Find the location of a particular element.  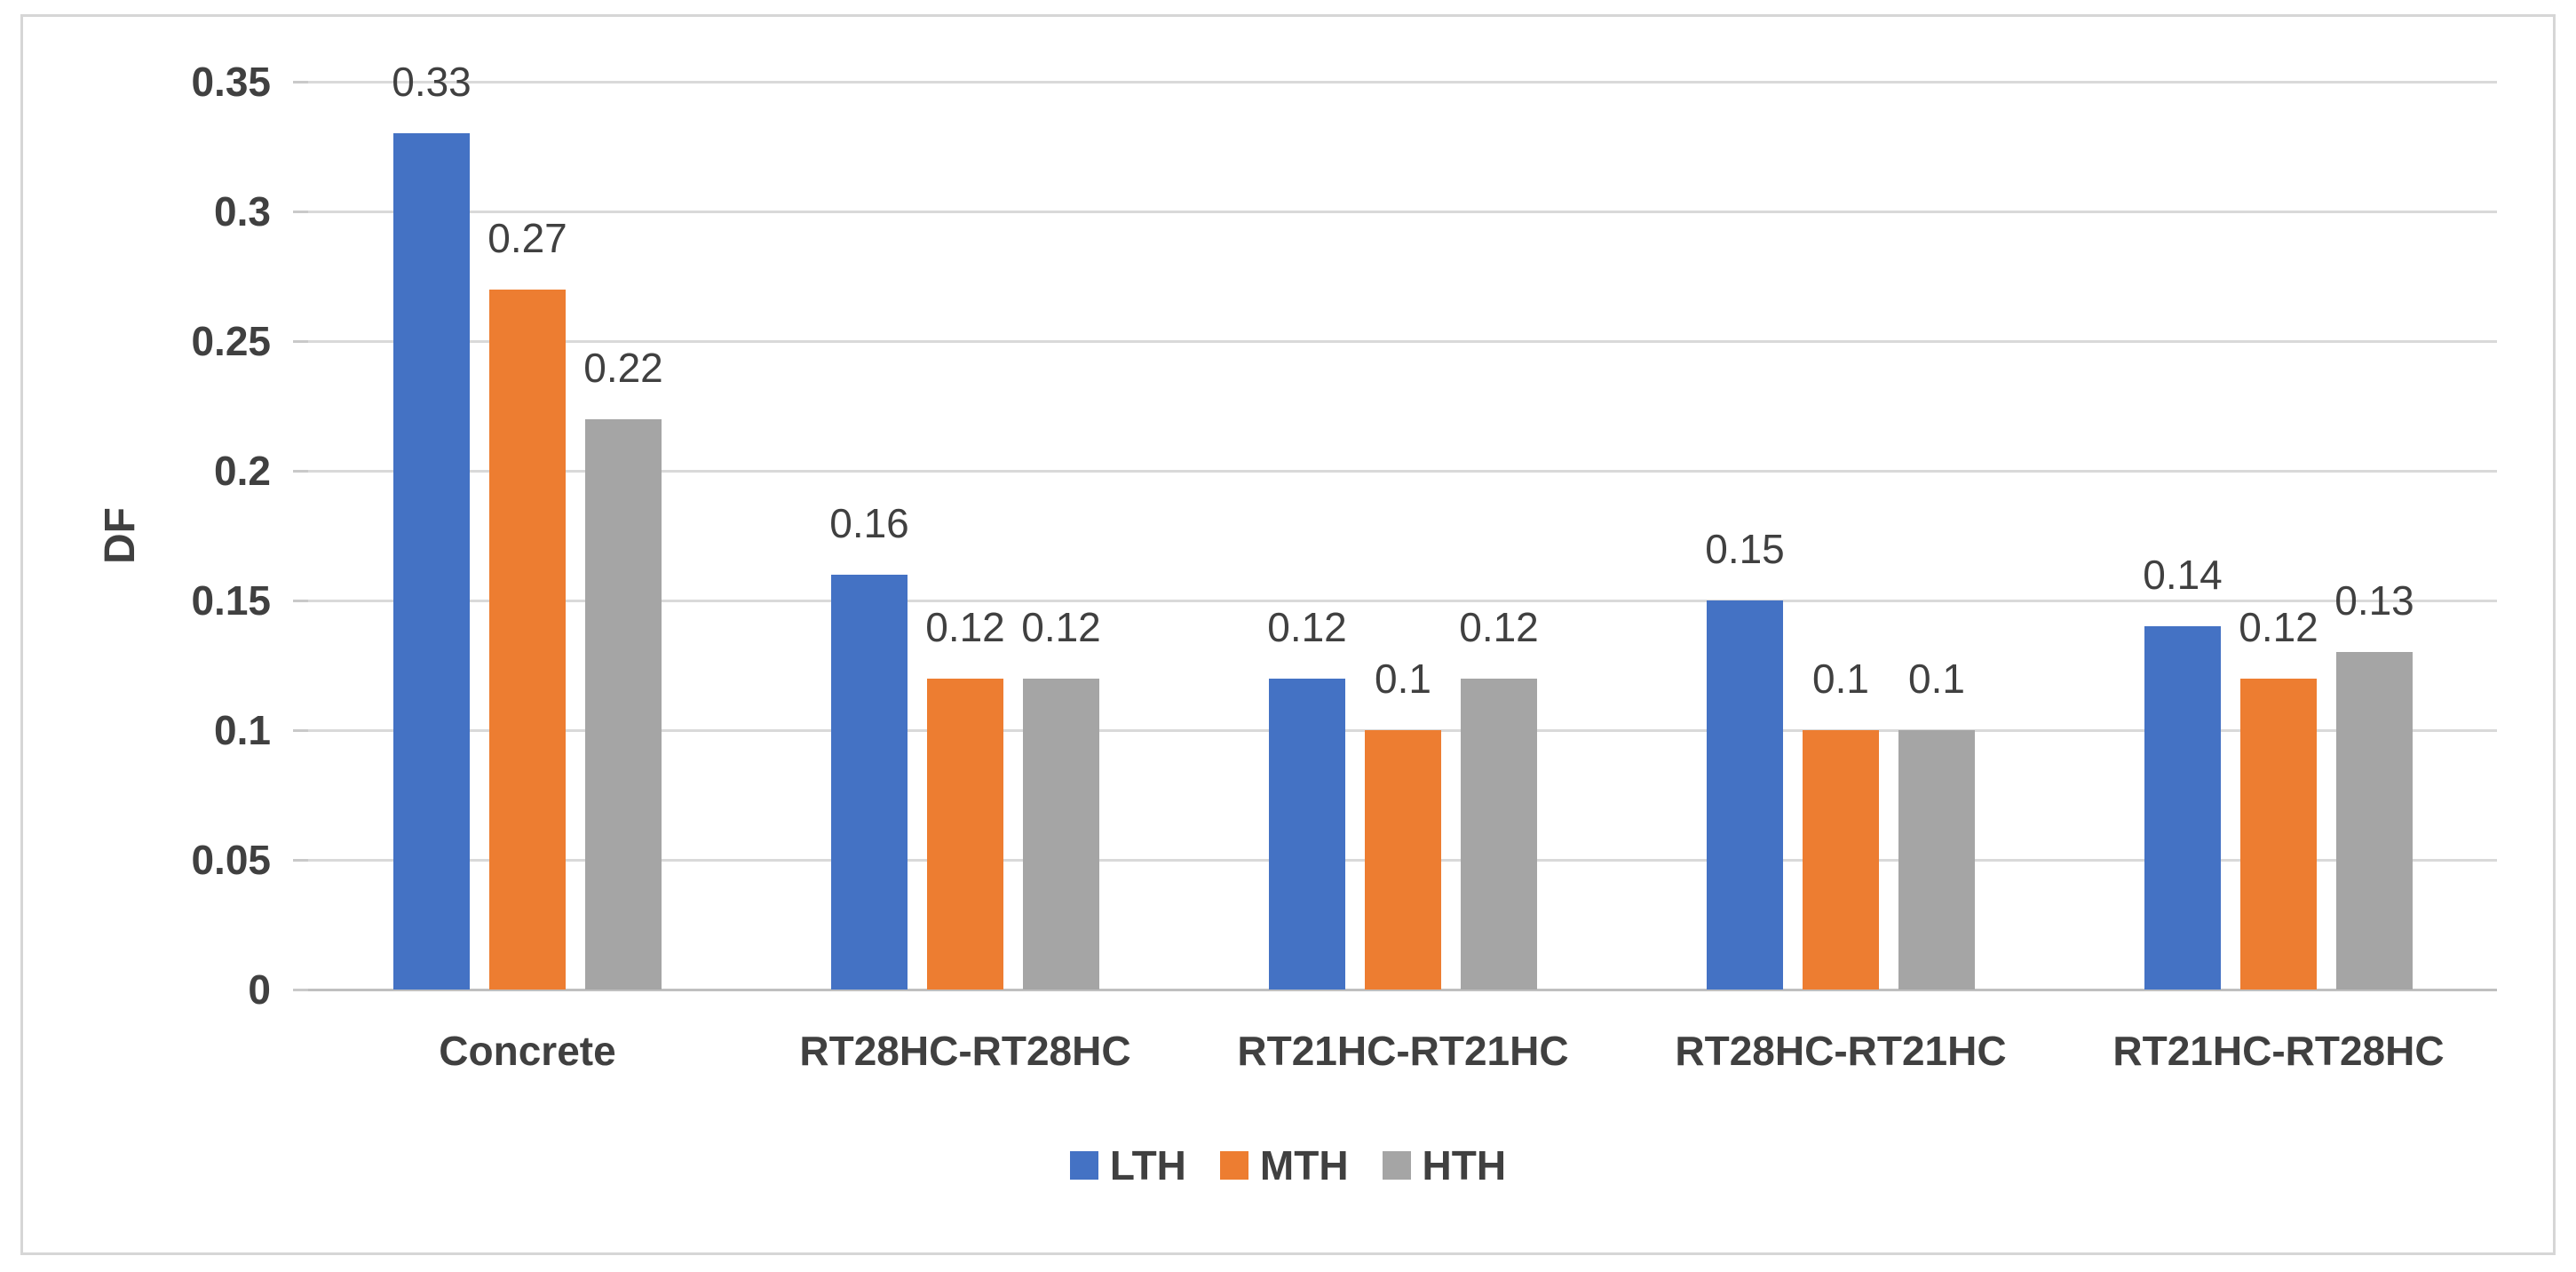

bar-hth-rt28hc-rt28hc is located at coordinates (1061, 834).